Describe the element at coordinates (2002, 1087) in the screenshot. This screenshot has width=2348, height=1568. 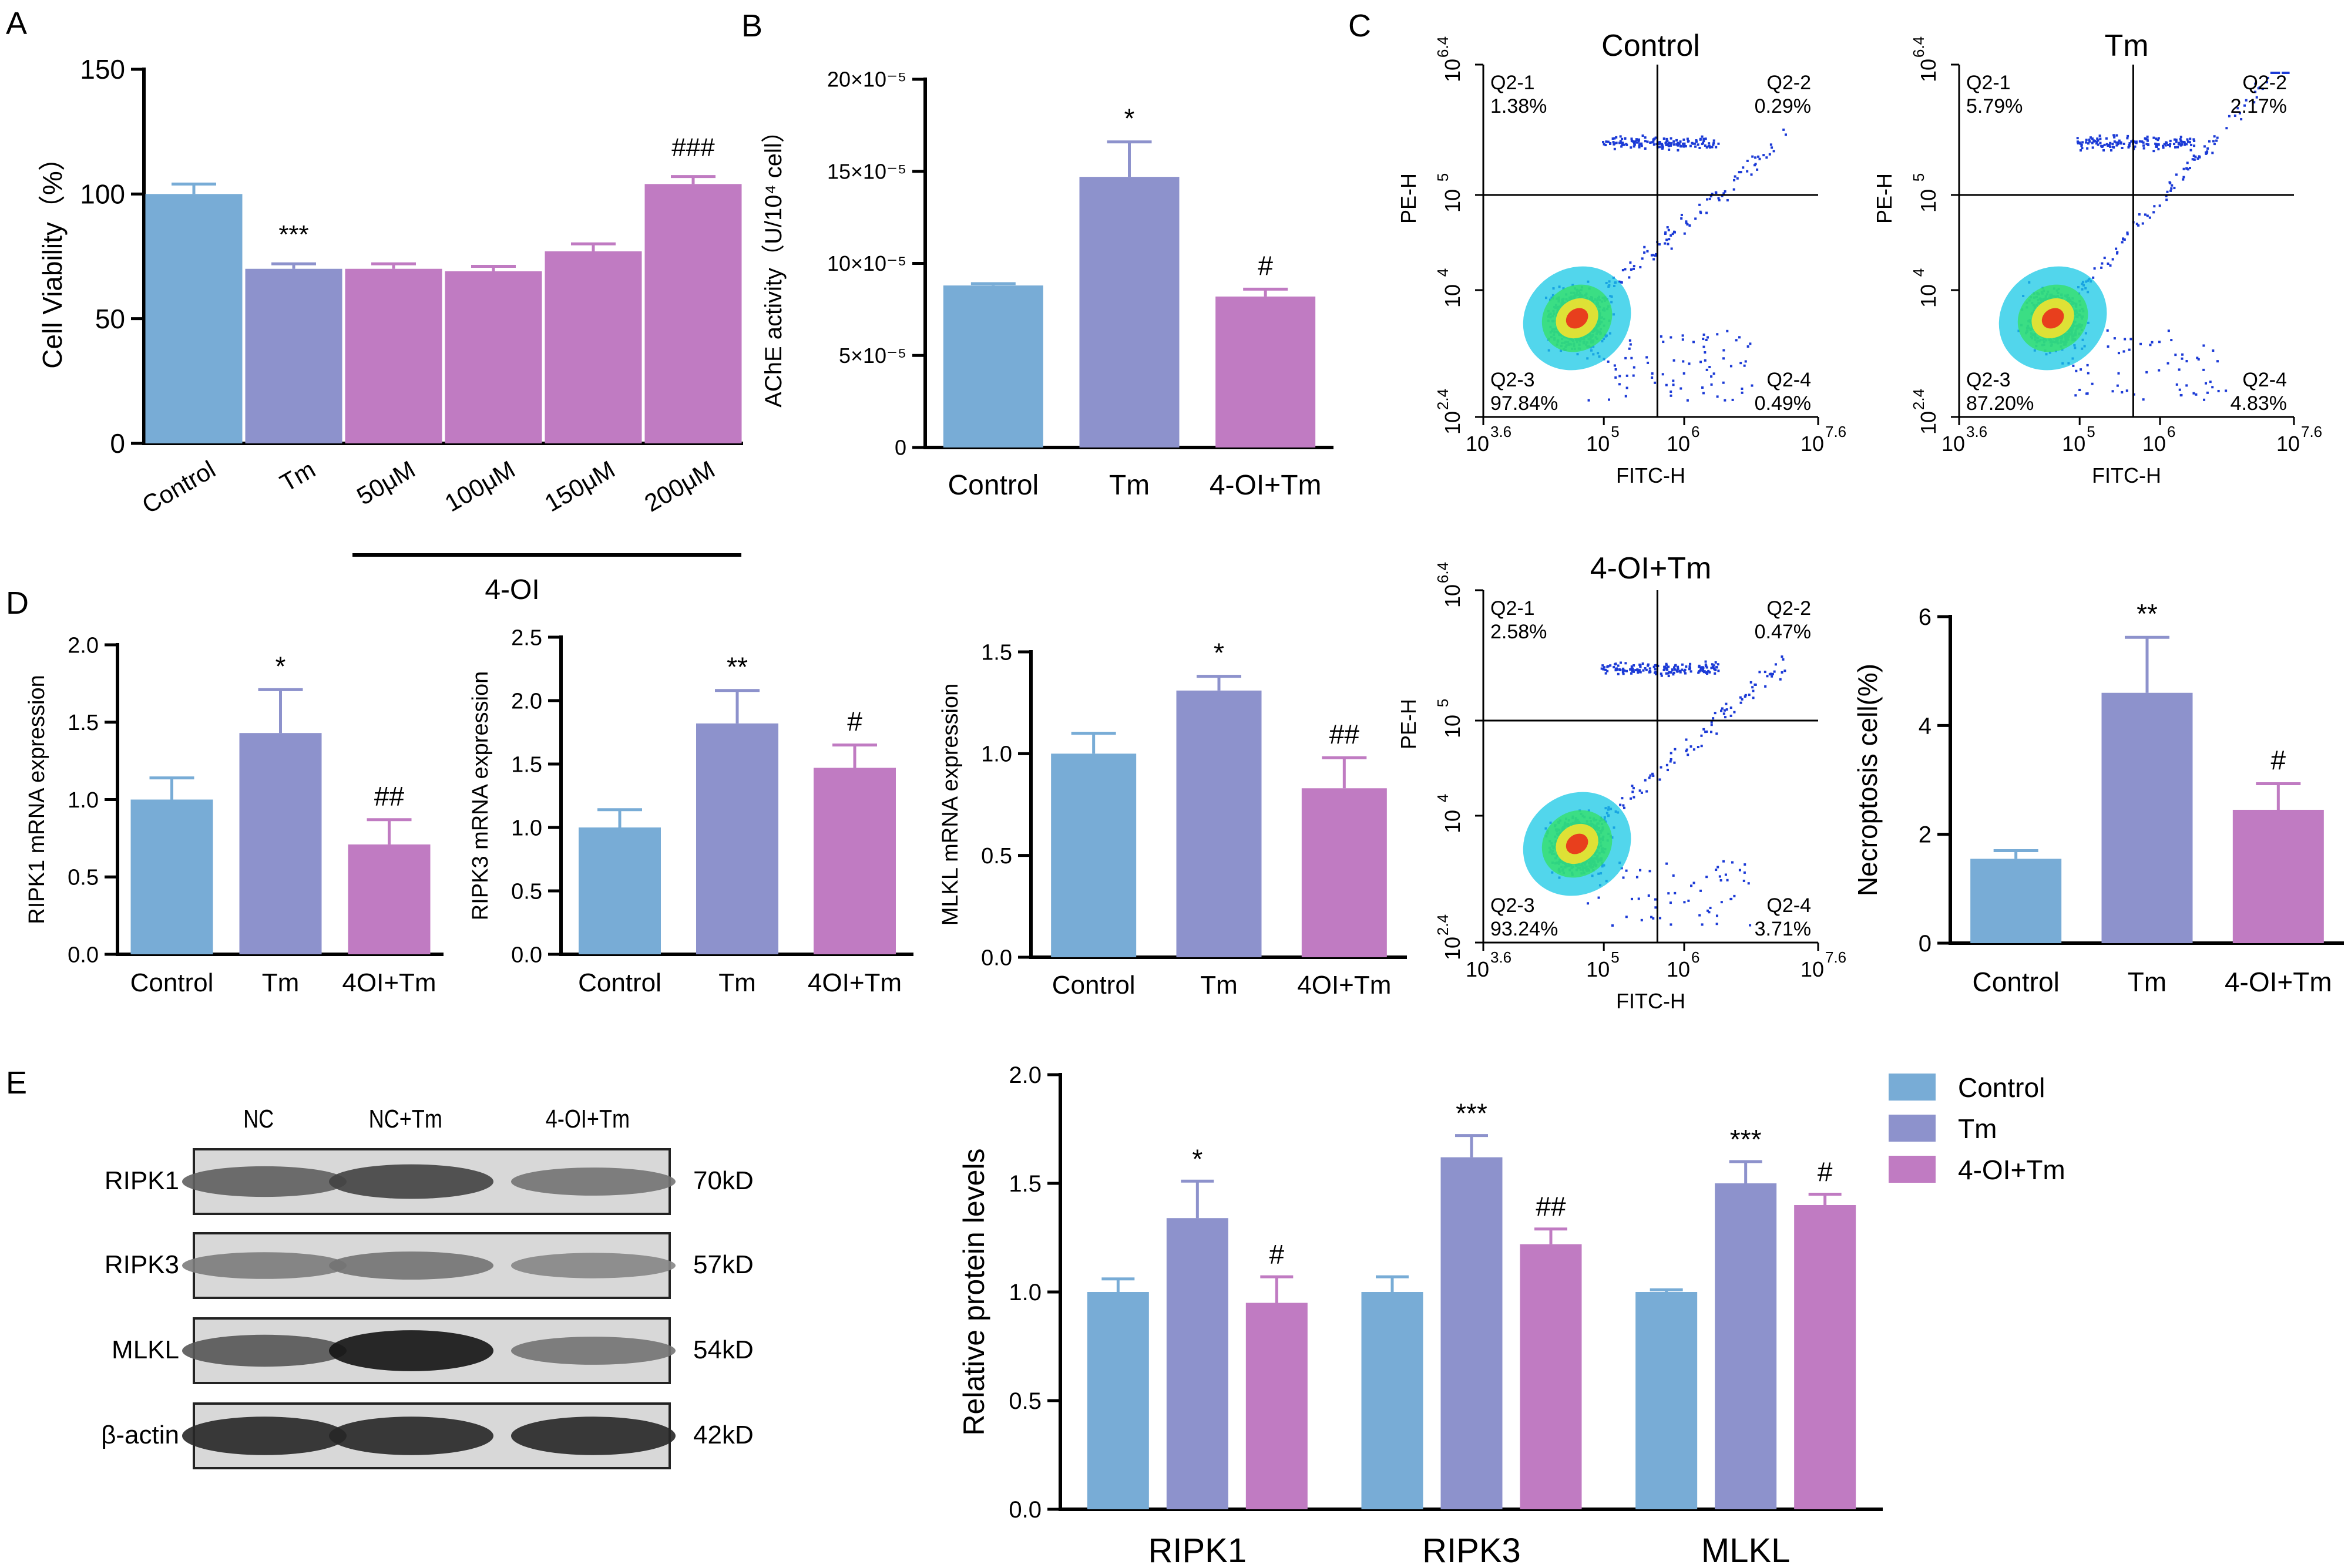
I see `legend-label: Control` at that location.